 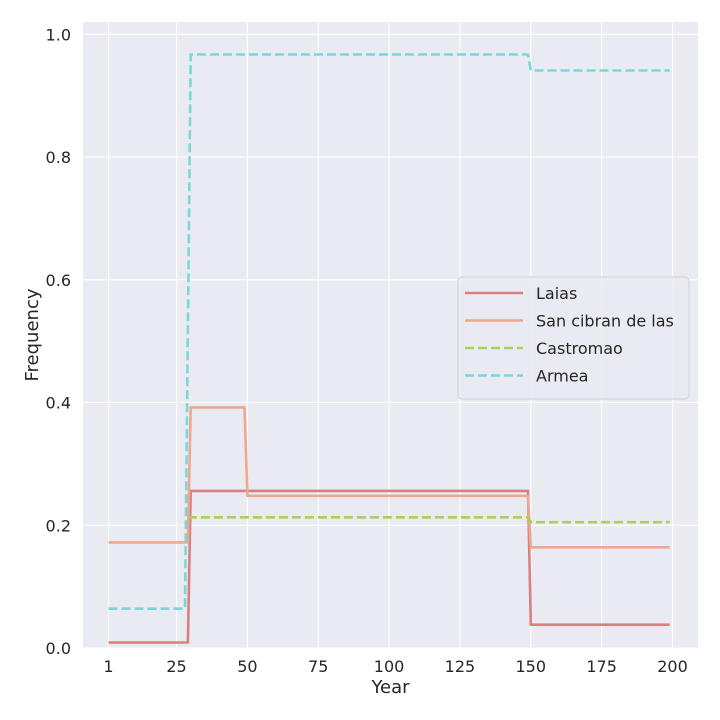 I want to click on legend-label: Castromao, so click(x=579, y=348).